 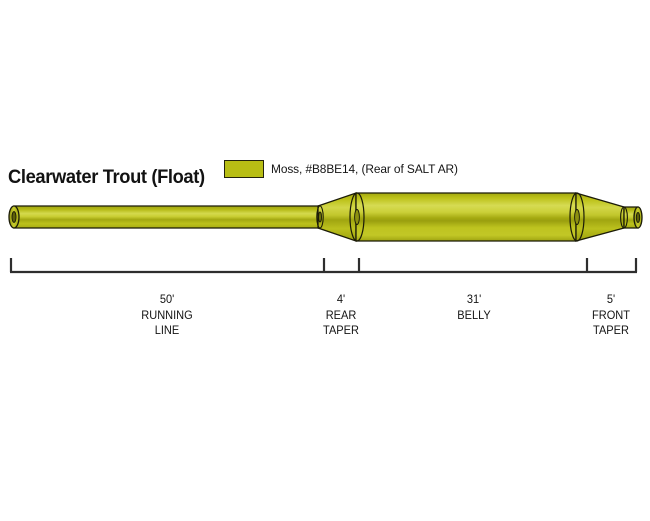 What do you see at coordinates (474, 299) in the screenshot?
I see `section-length-belly: 31'` at bounding box center [474, 299].